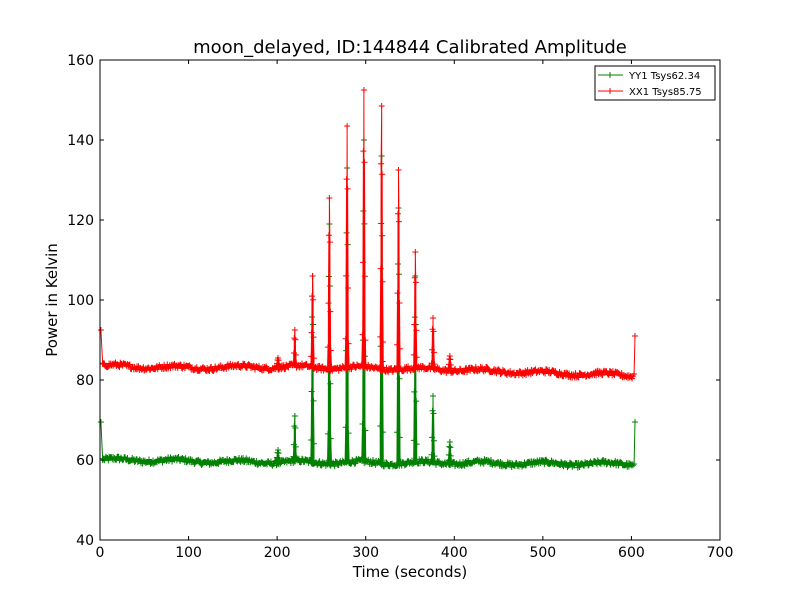 This screenshot has height=600, width=800. What do you see at coordinates (410, 572) in the screenshot?
I see `x-axis-label: Time (seconds)` at bounding box center [410, 572].